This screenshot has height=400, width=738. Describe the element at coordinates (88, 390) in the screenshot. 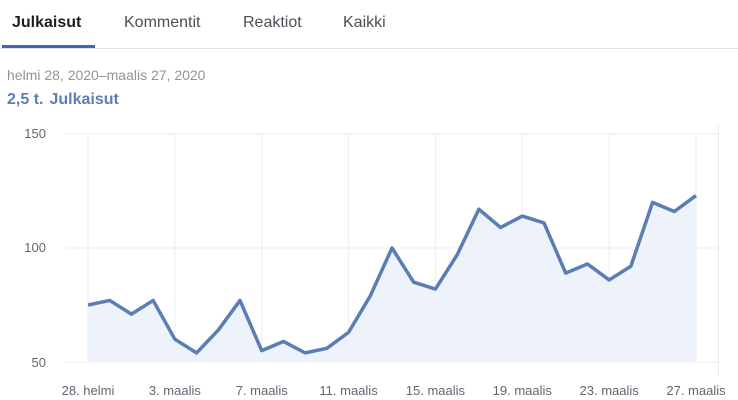

I see `x-tick-label: 28. helmi` at that location.